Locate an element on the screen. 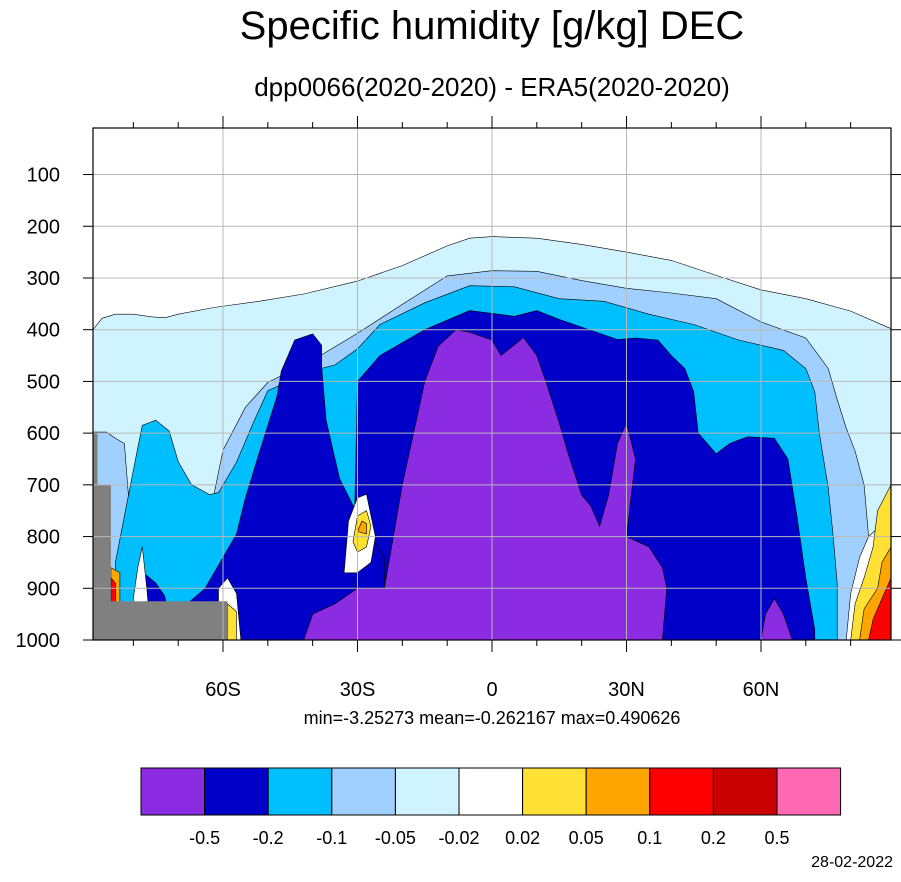 The image size is (901, 882). page-title: Specific humidity [g/kg] DEC is located at coordinates (492, 26).